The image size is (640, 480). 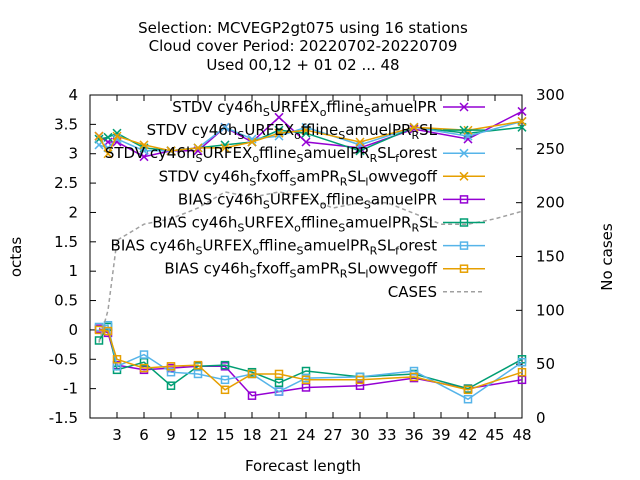 I want to click on y2-axis-label: No cases, so click(x=607, y=257).